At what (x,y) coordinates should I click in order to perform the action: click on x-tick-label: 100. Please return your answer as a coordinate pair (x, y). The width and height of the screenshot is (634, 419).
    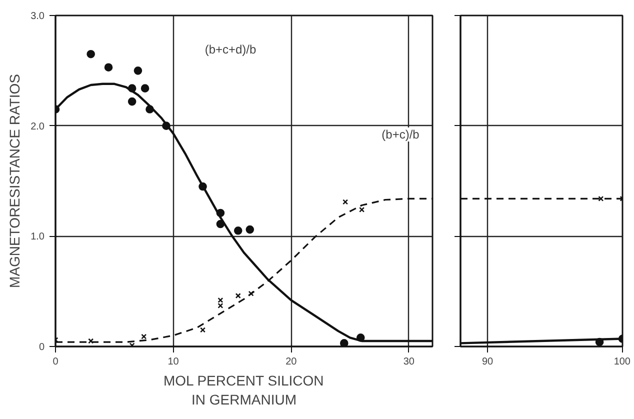
    Looking at the image, I should click on (622, 362).